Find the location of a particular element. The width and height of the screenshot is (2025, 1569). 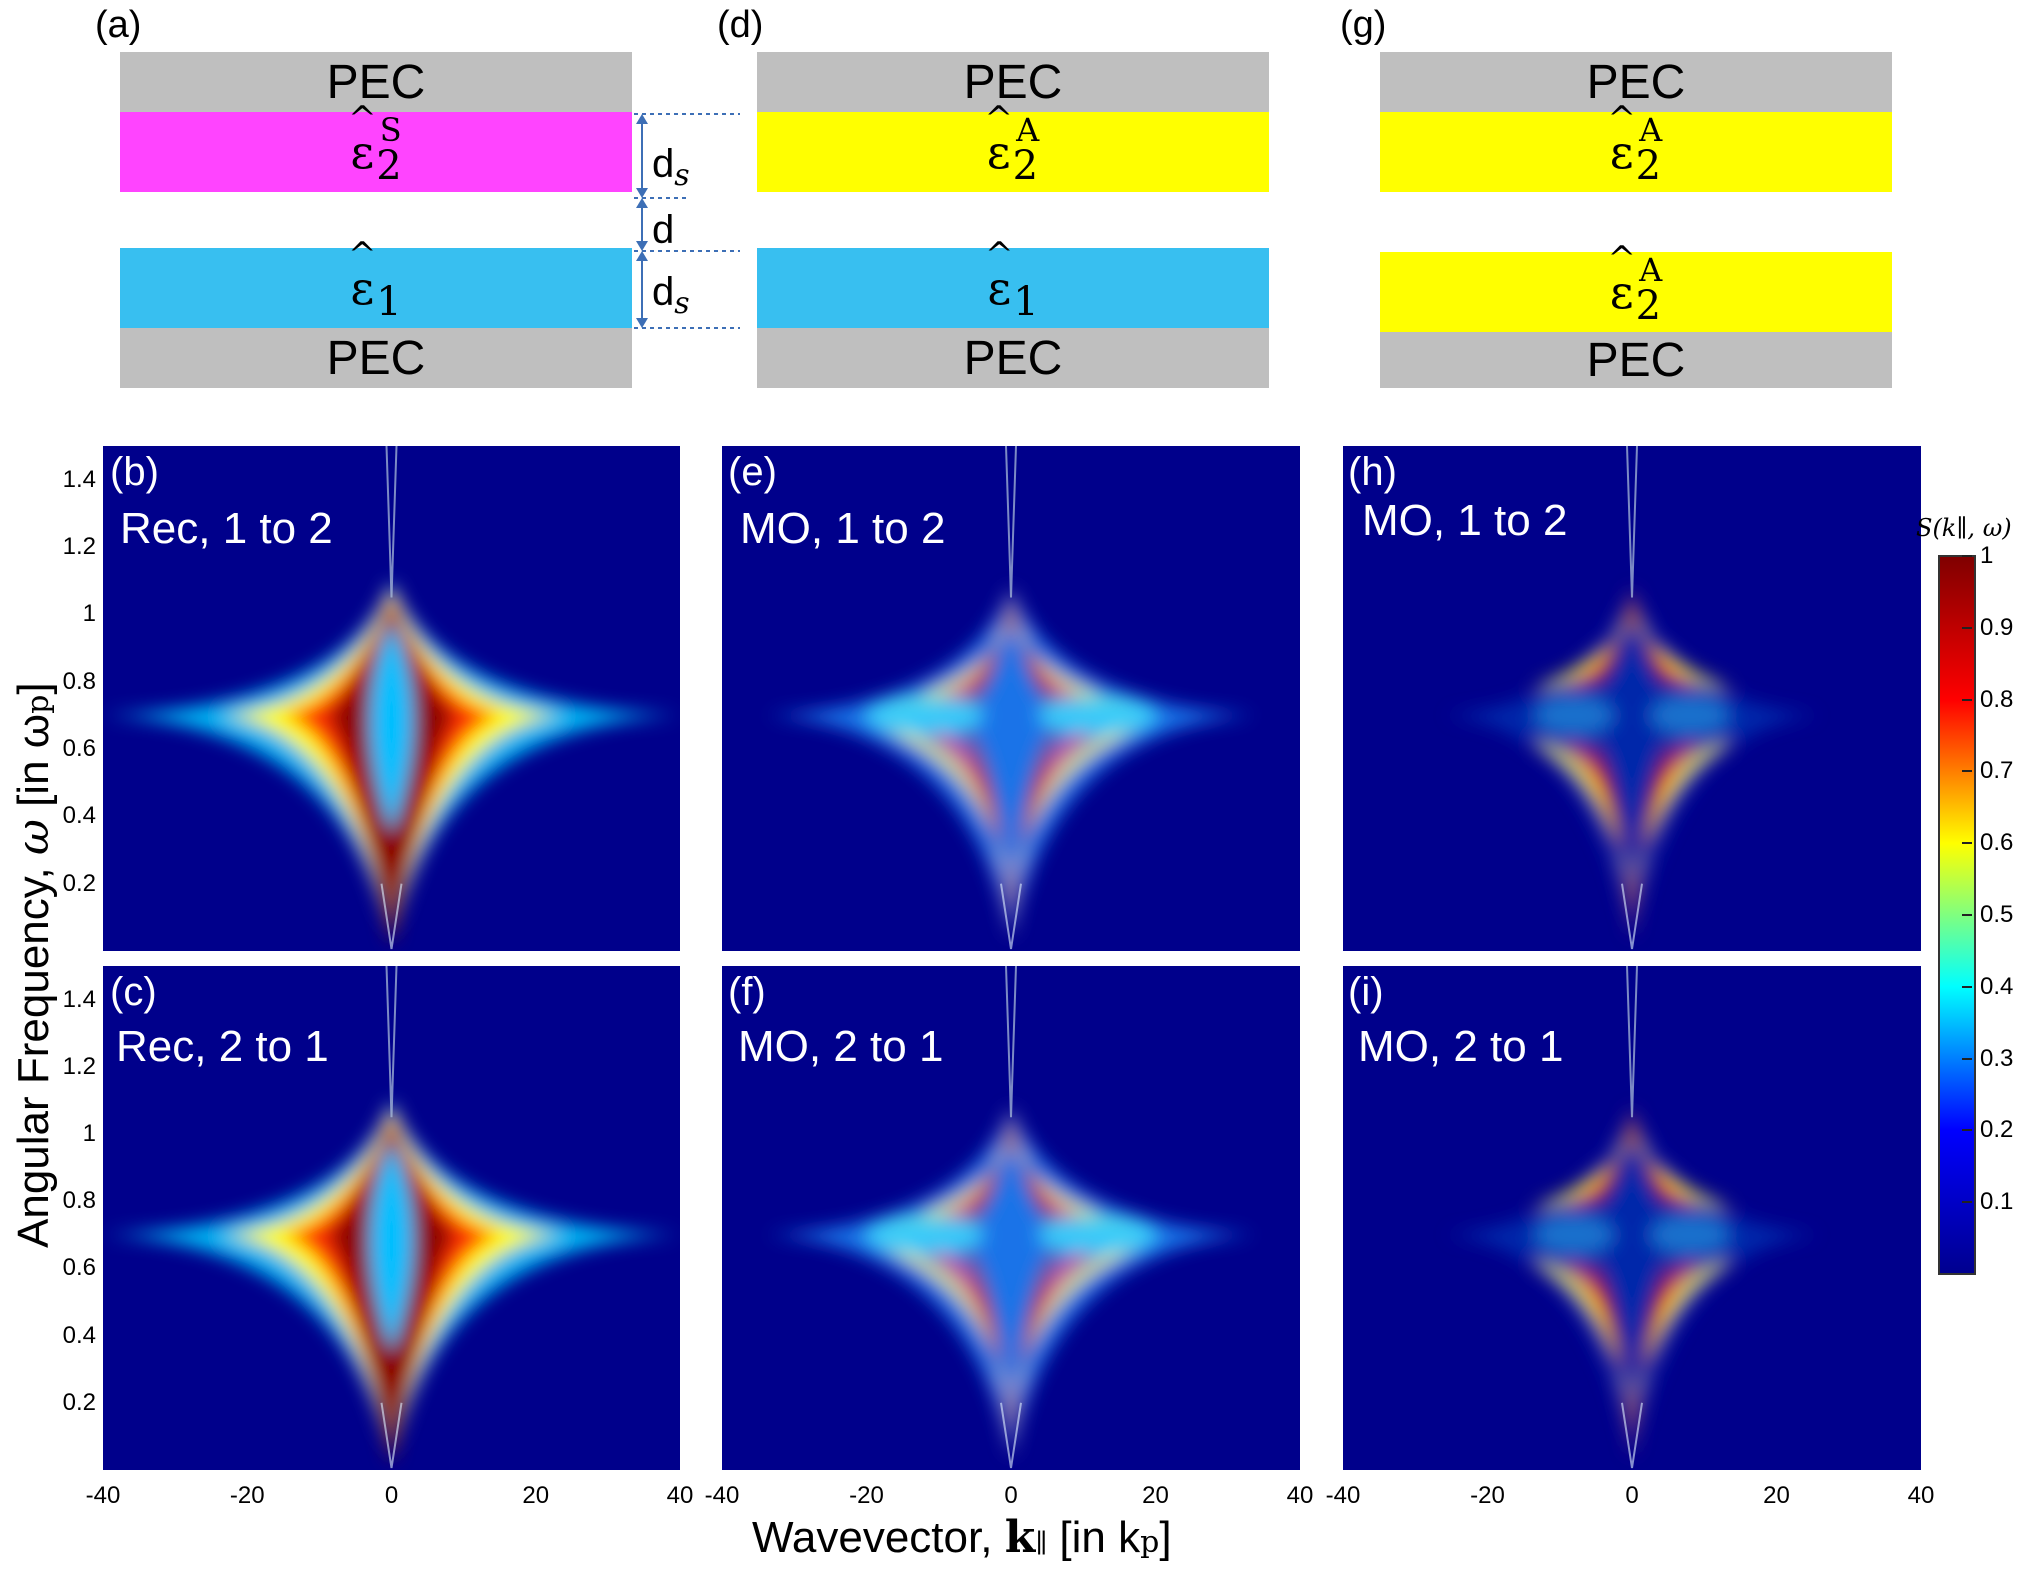

colorbar-tick-label: 0.6 is located at coordinates (1997, 843).